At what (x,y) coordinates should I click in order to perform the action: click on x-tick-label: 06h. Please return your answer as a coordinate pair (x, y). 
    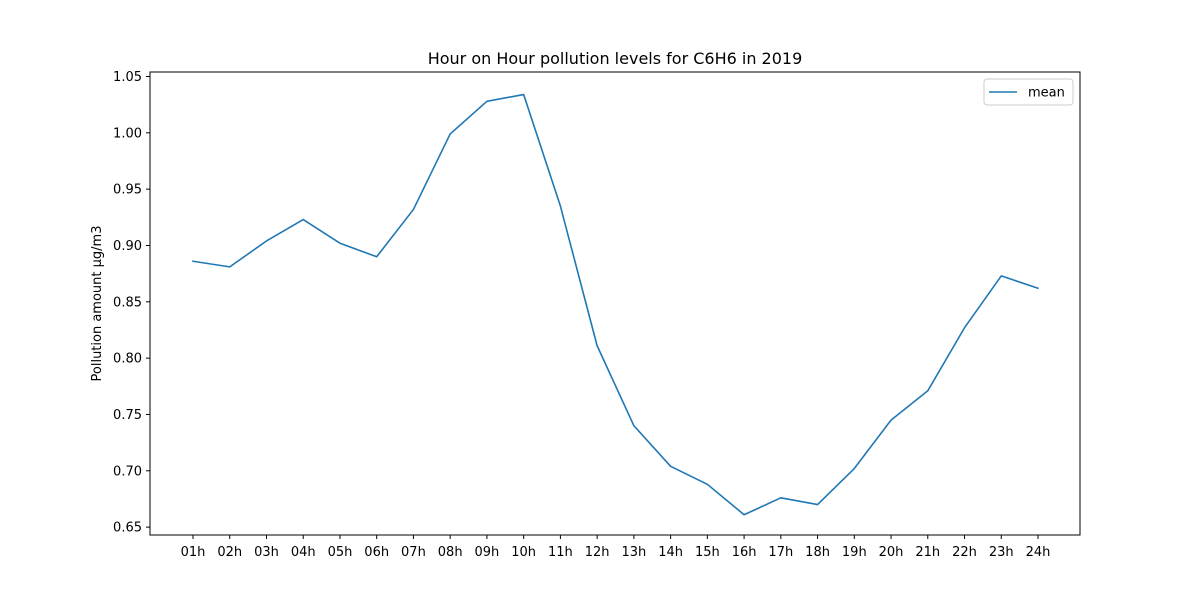
    Looking at the image, I should click on (376, 552).